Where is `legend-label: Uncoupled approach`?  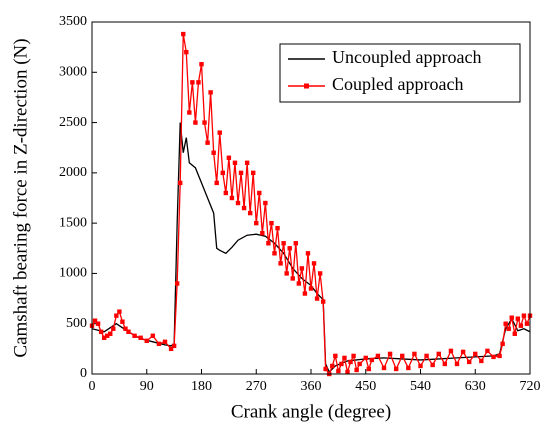 legend-label: Uncoupled approach is located at coordinates (406, 57).